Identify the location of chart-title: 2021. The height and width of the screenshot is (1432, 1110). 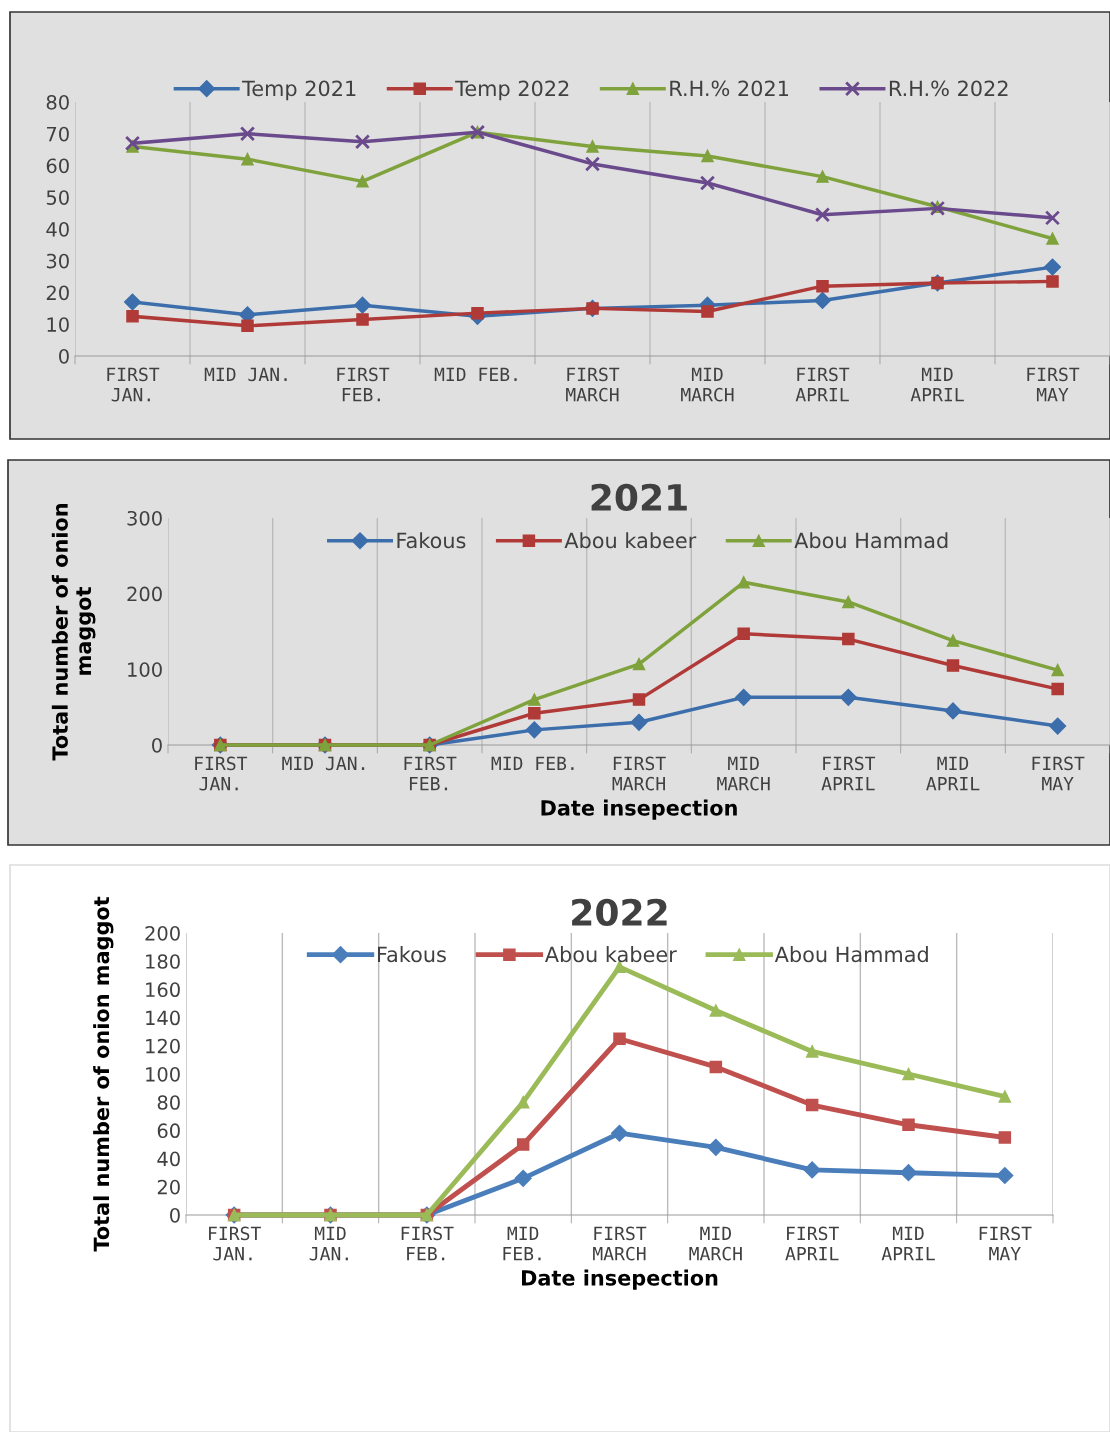
(639, 497).